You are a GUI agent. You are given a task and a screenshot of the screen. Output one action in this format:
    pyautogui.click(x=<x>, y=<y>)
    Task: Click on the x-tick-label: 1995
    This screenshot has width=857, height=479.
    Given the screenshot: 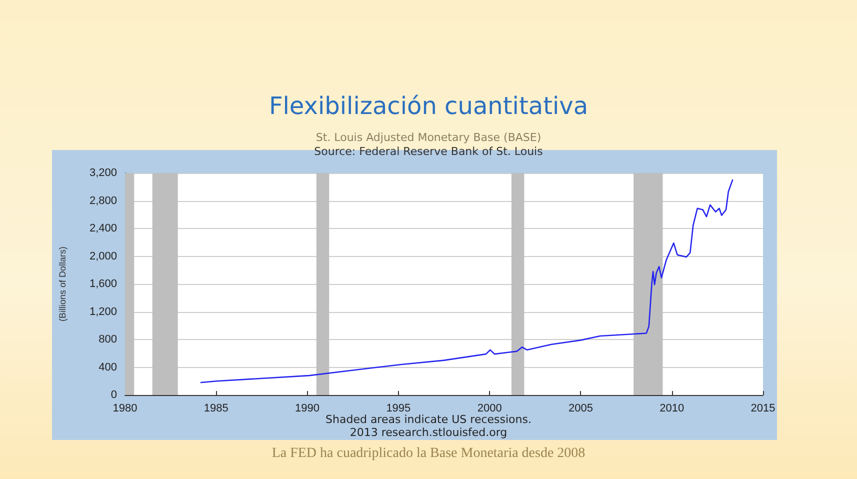 What is the action you would take?
    pyautogui.click(x=398, y=408)
    